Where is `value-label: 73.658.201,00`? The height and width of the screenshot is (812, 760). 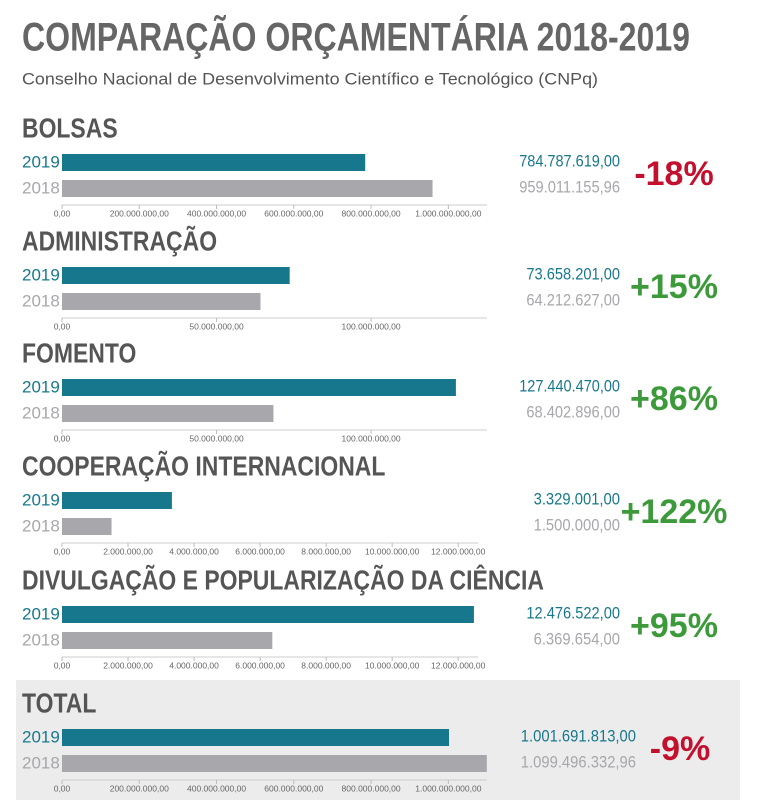
value-label: 73.658.201,00 is located at coordinates (573, 273).